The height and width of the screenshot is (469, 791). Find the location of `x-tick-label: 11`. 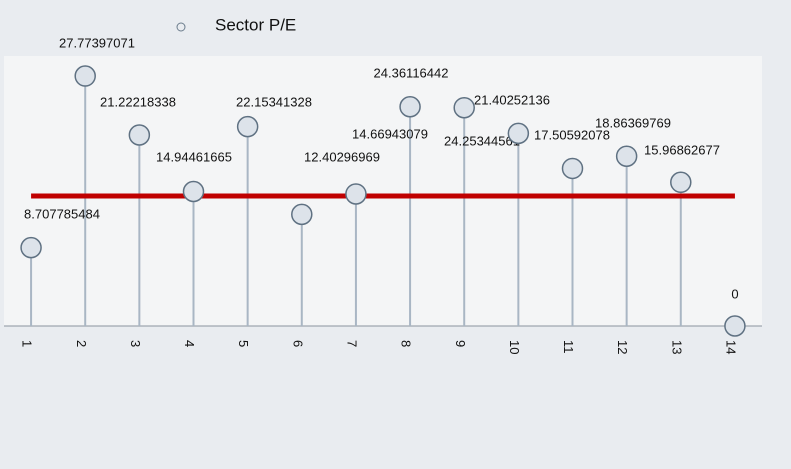

x-tick-label: 11 is located at coordinates (568, 347).